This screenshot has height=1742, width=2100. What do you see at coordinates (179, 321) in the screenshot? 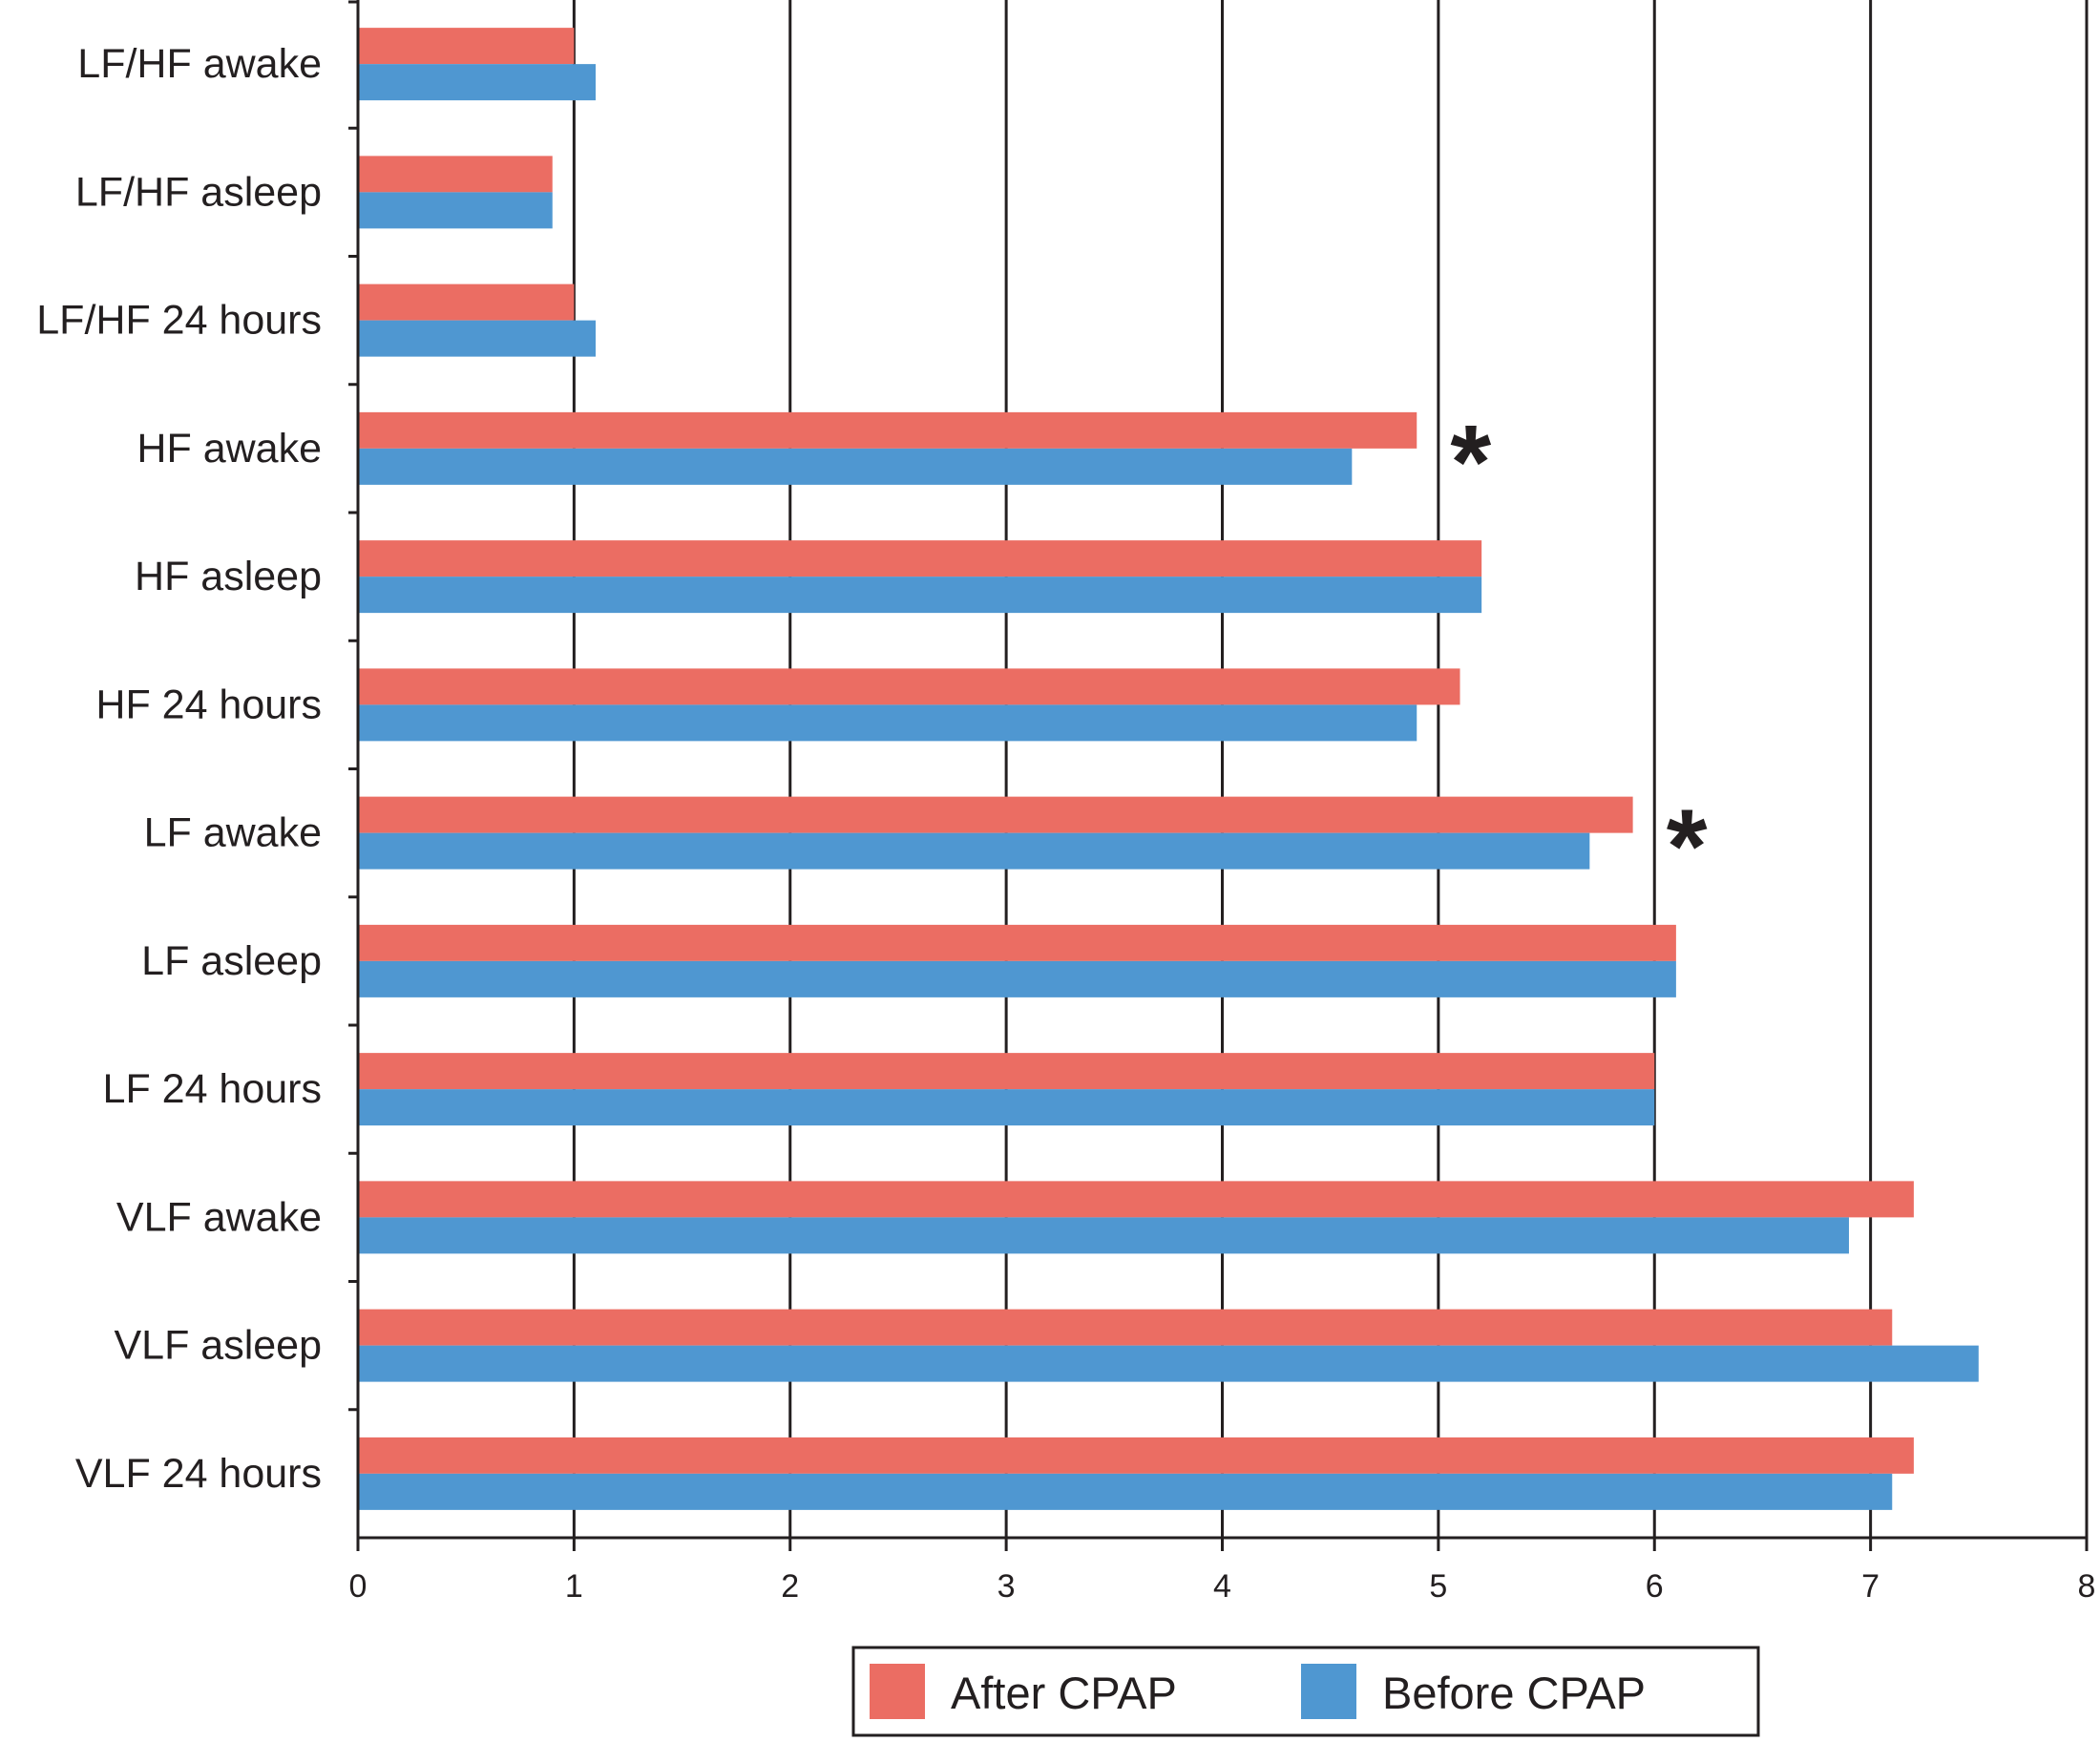
I see `category-label: LF/HF 24 hours` at bounding box center [179, 321].